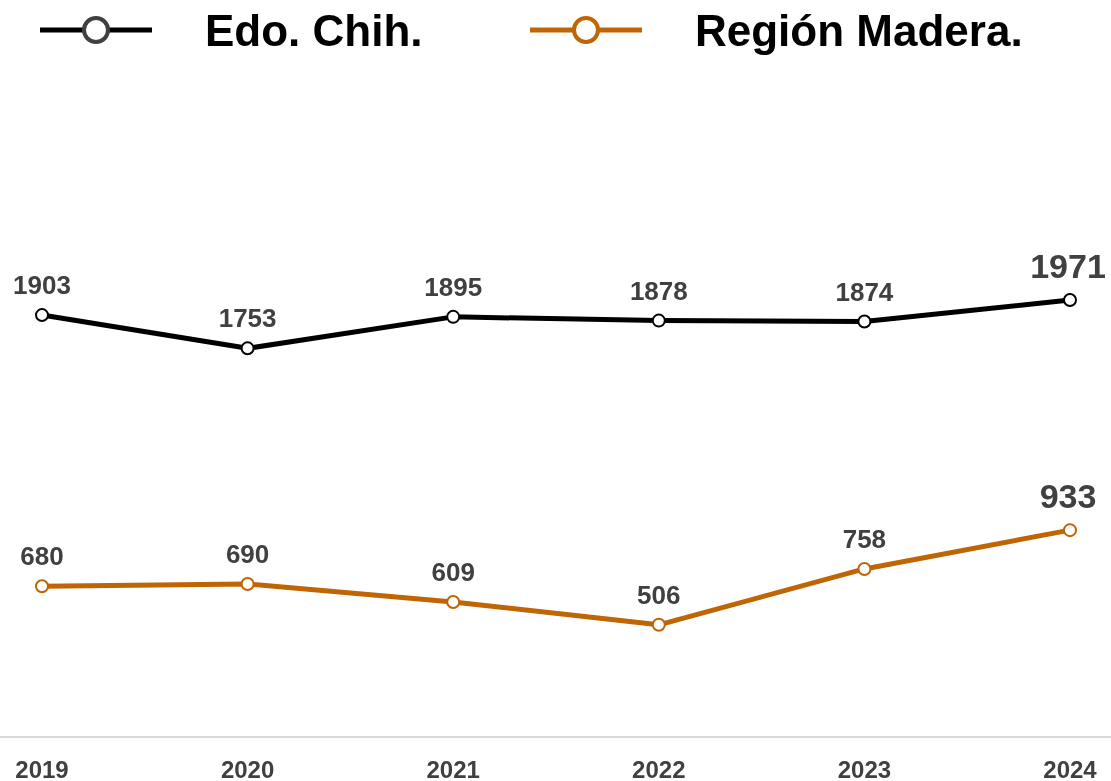  Describe the element at coordinates (42, 285) in the screenshot. I see `data-label: 1903` at that location.